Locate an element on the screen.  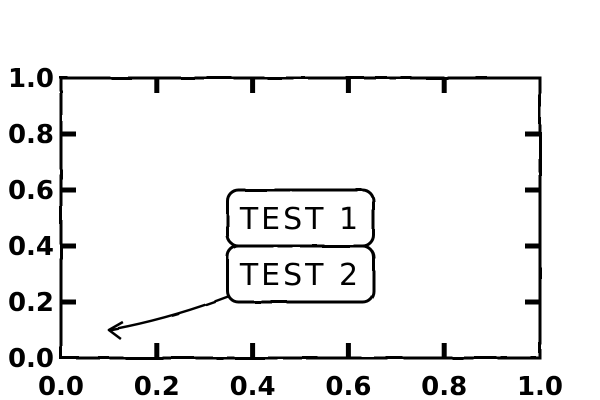
x-tick-label: 0.6 is located at coordinates (348, 386).